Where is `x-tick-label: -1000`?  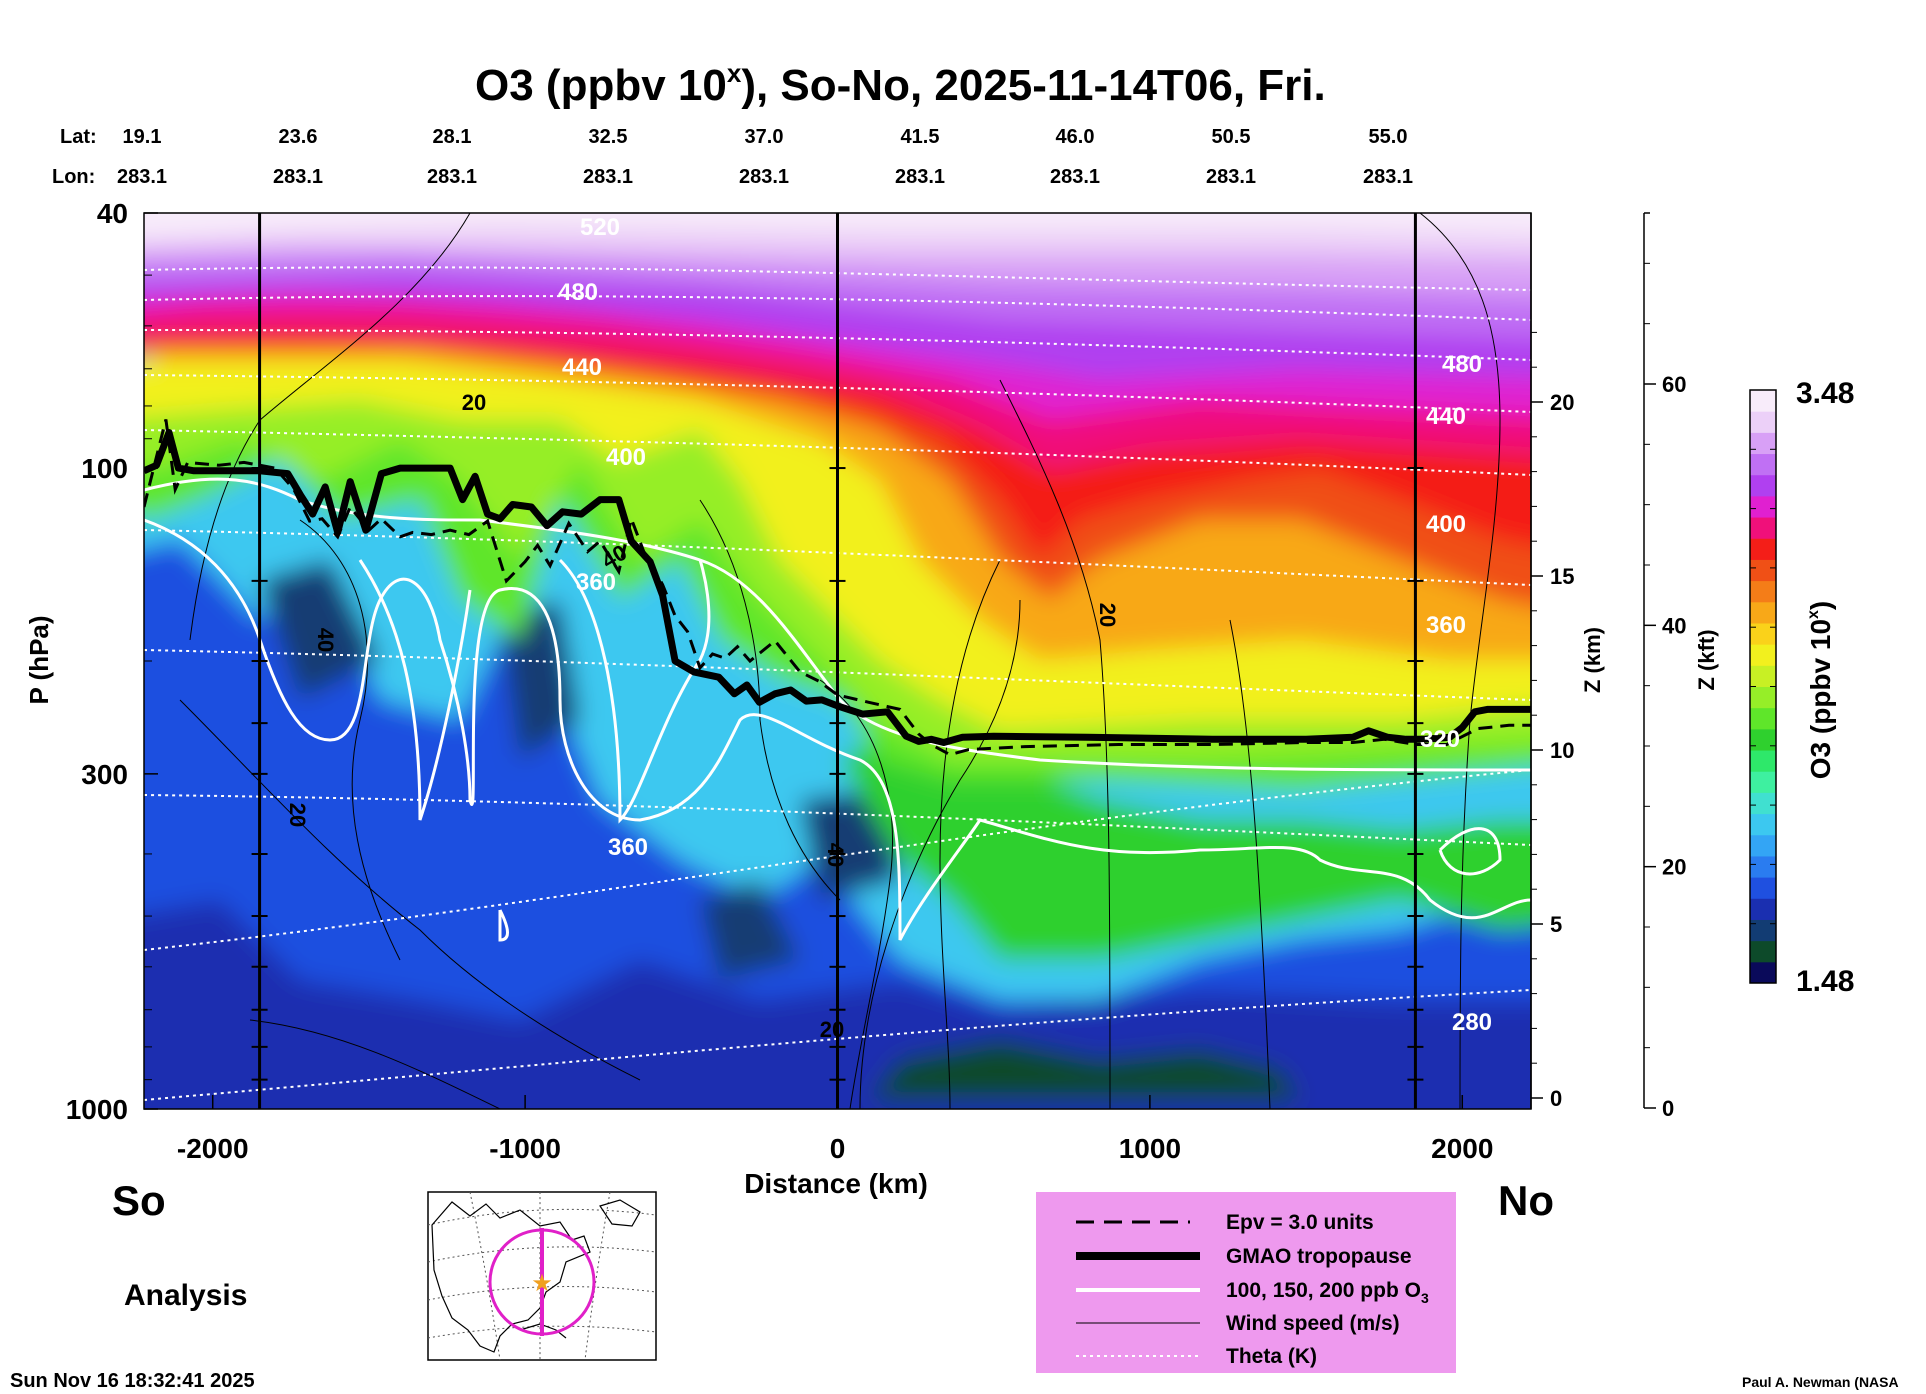
x-tick-label: -1000 is located at coordinates (525, 1148).